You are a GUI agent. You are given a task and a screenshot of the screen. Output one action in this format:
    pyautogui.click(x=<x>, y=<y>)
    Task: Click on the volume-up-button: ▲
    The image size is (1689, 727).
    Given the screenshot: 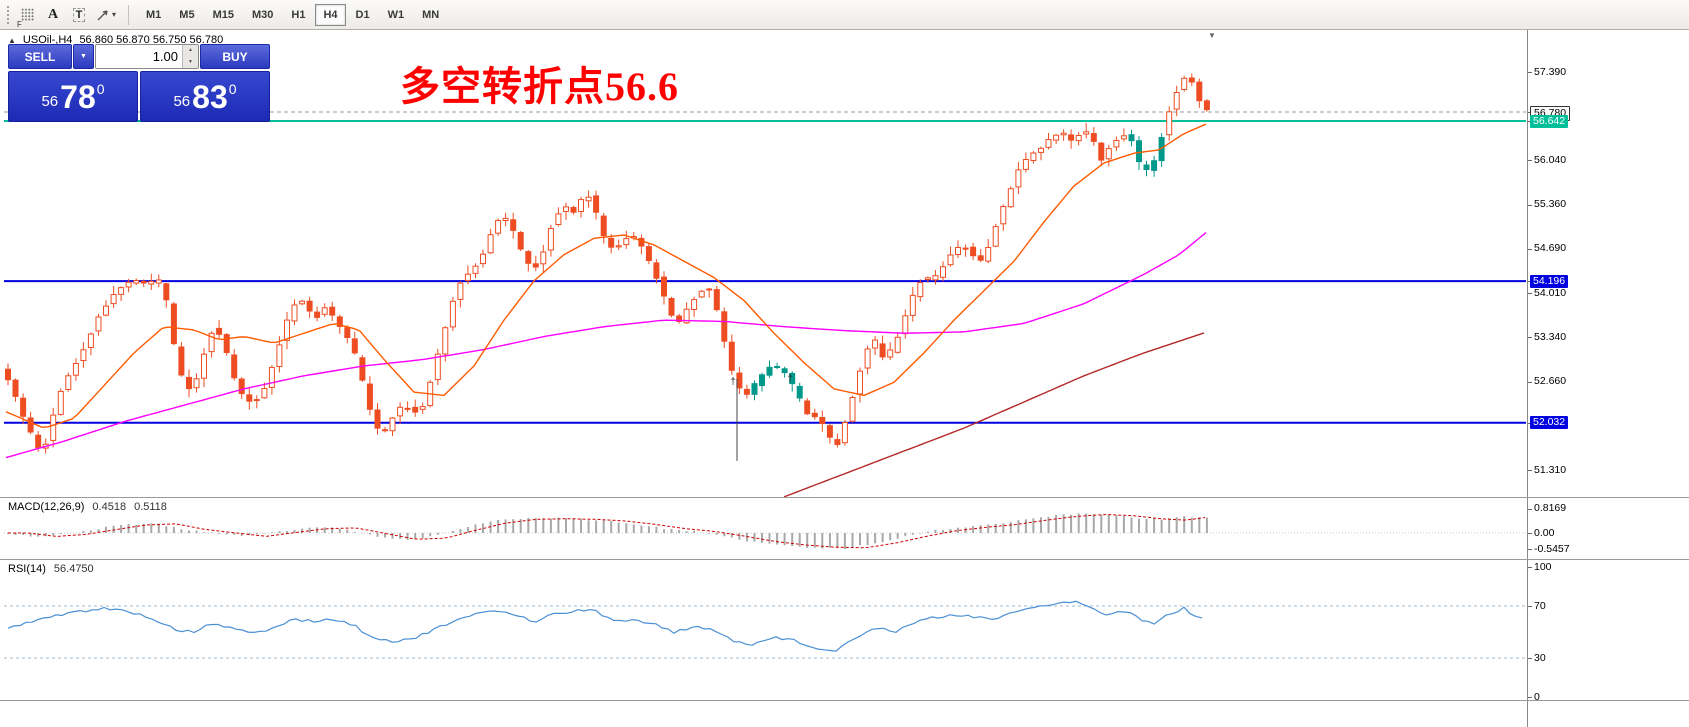 What is the action you would take?
    pyautogui.click(x=190, y=51)
    